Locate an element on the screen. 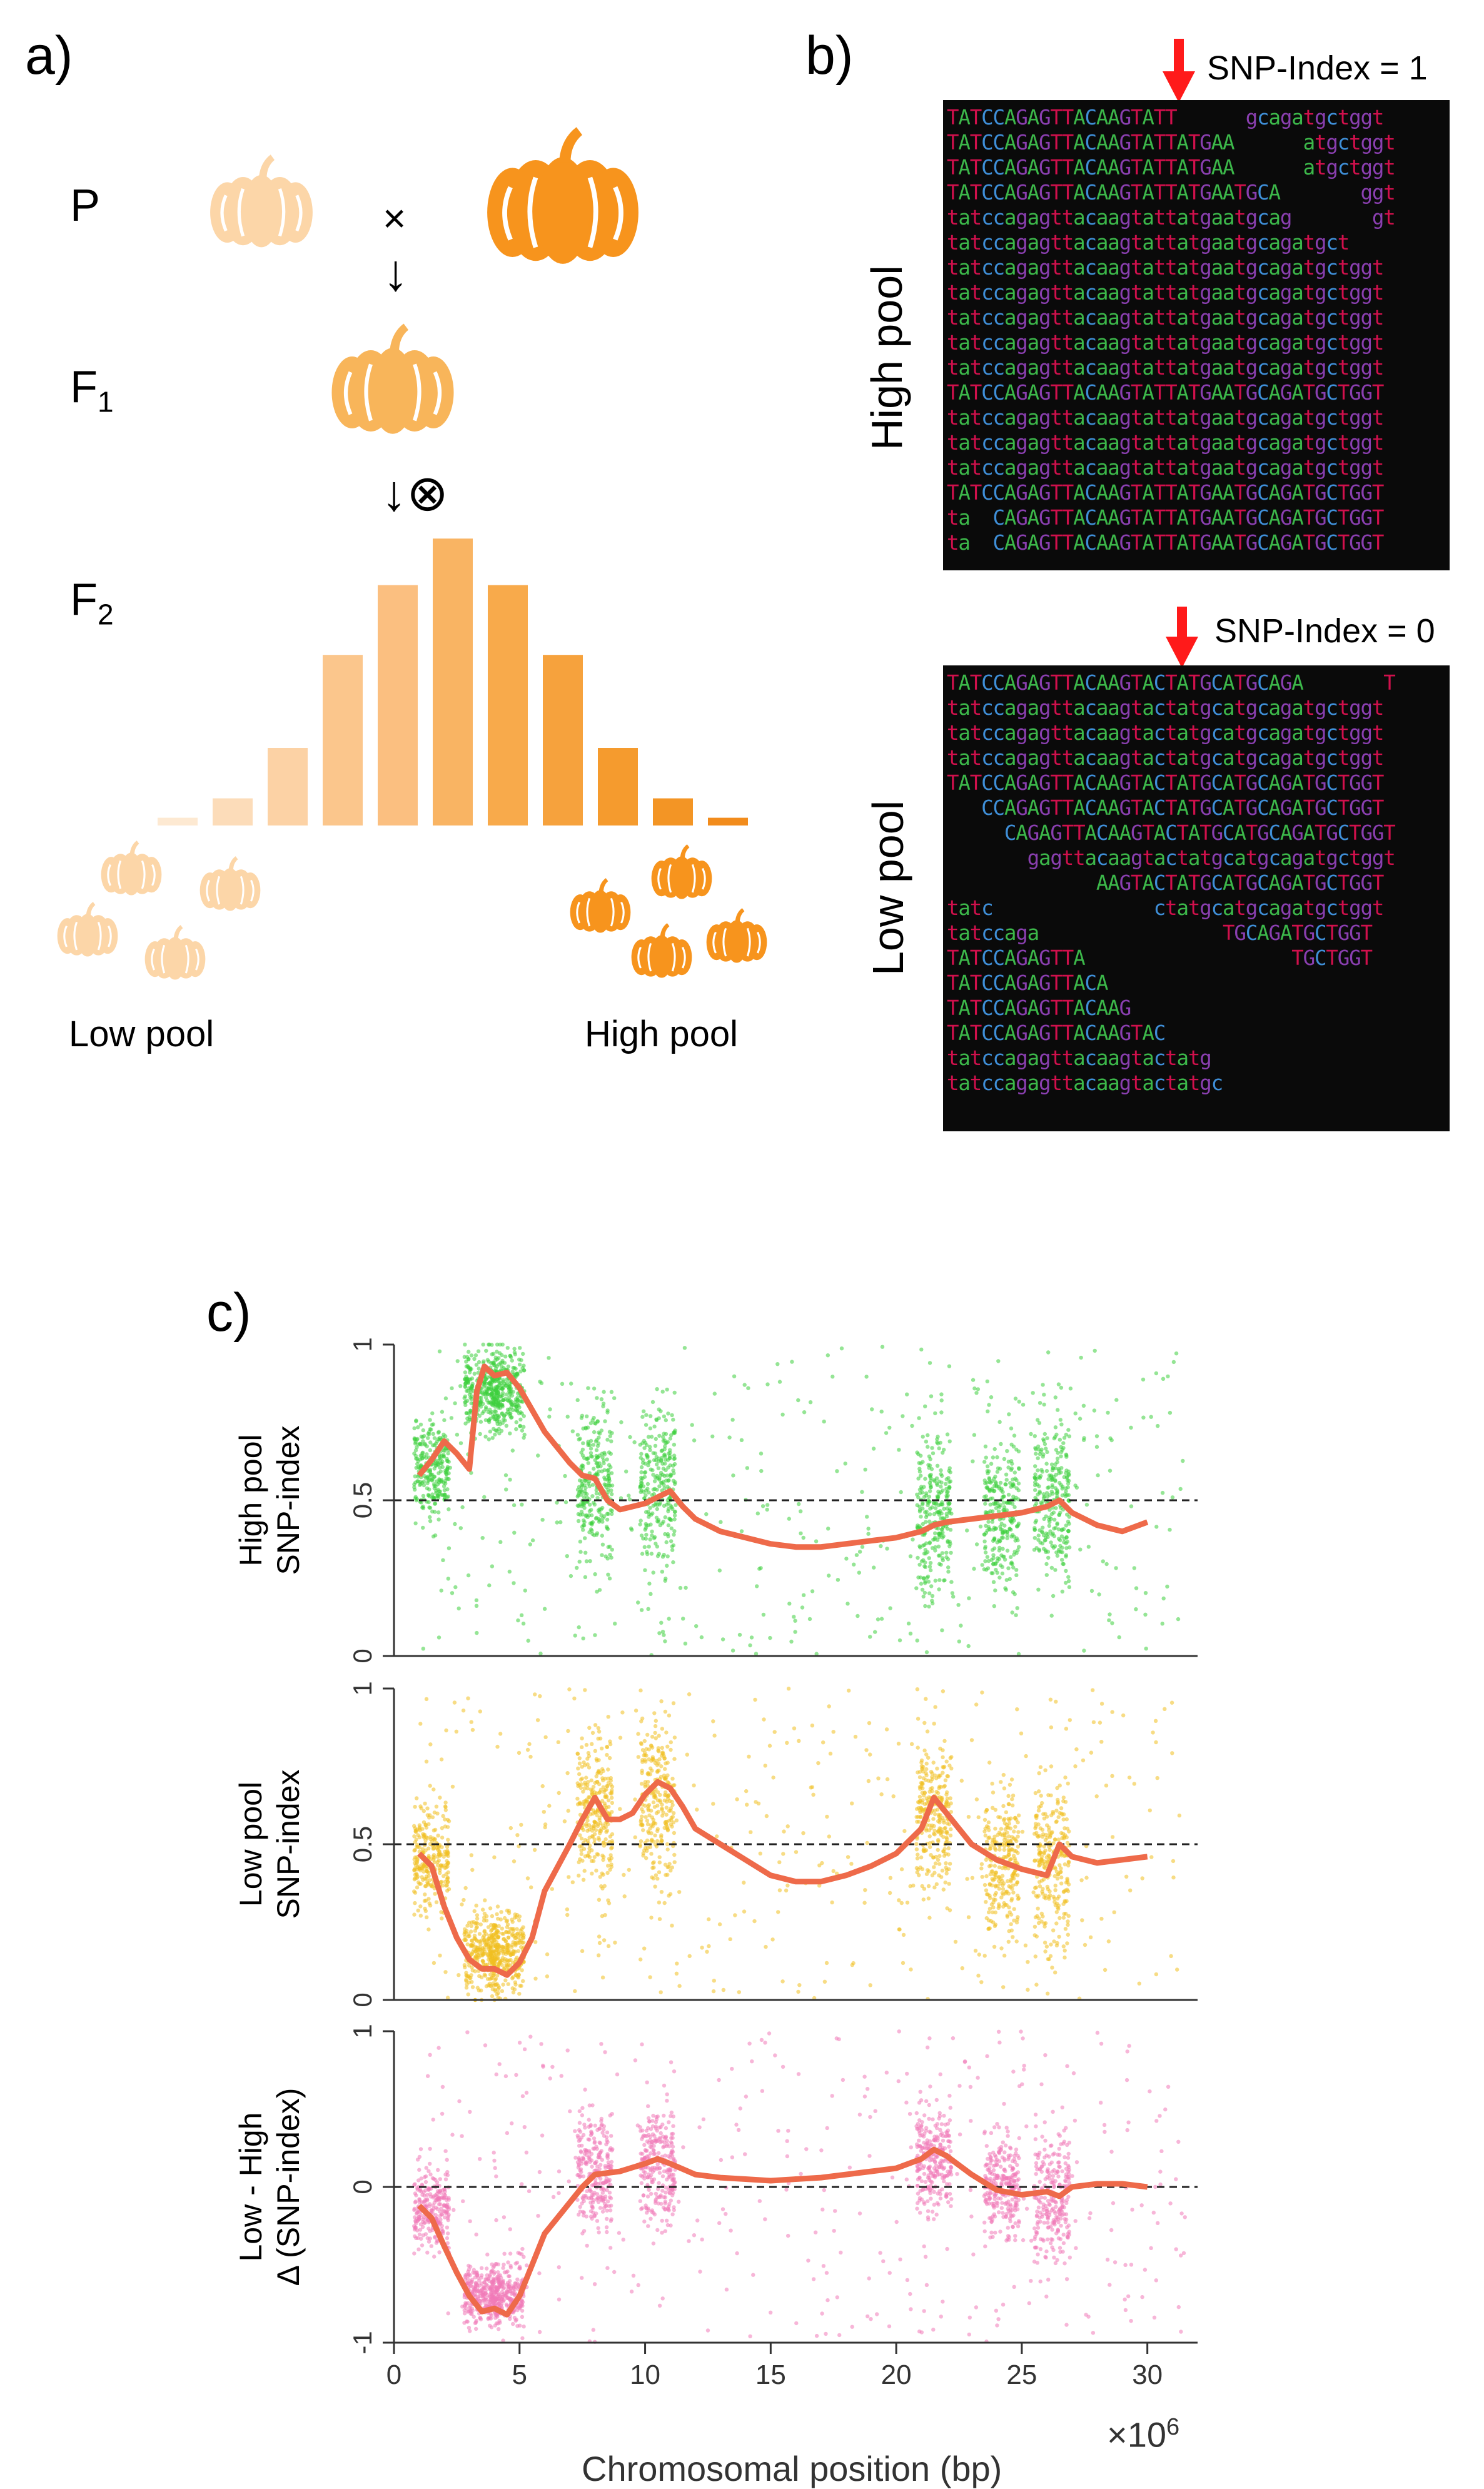 Image resolution: width=1484 pixels, height=2489 pixels. parent-light-pumpkin is located at coordinates (261, 200).